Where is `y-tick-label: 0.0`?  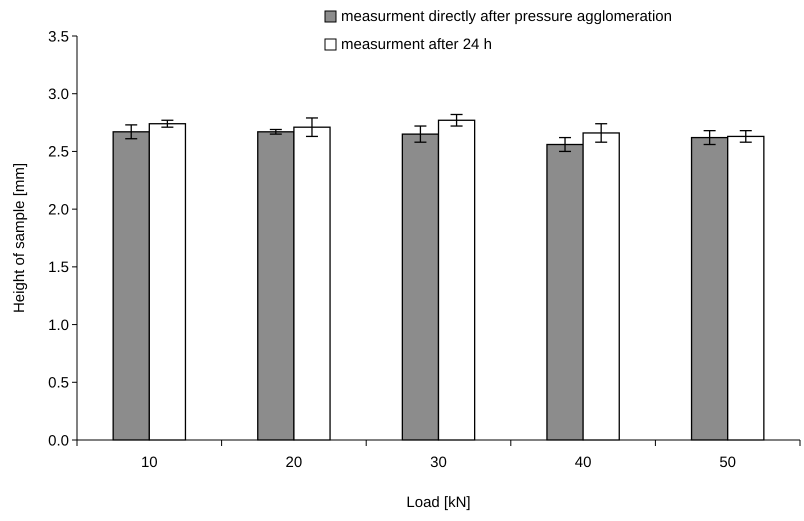
y-tick-label: 0.0 is located at coordinates (58, 441).